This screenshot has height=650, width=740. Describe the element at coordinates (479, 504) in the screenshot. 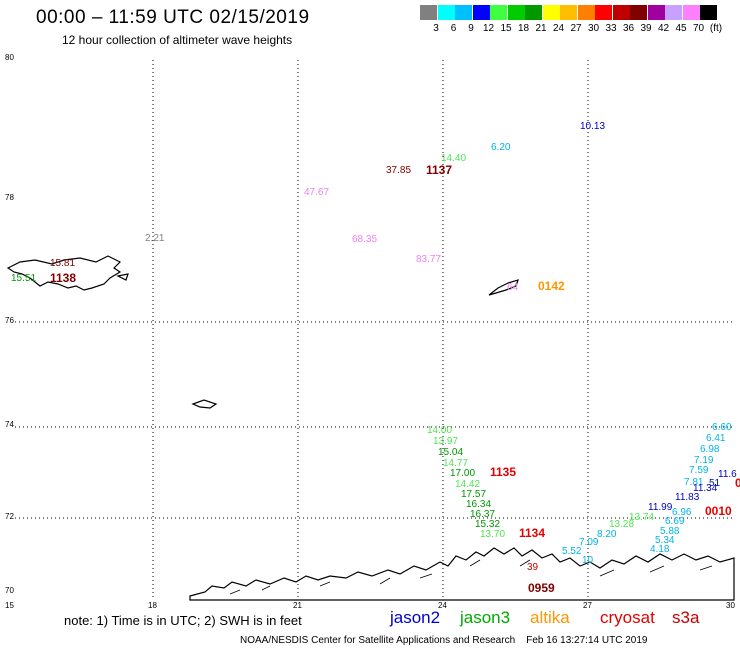

I see `wave-height-value: 16.34` at that location.